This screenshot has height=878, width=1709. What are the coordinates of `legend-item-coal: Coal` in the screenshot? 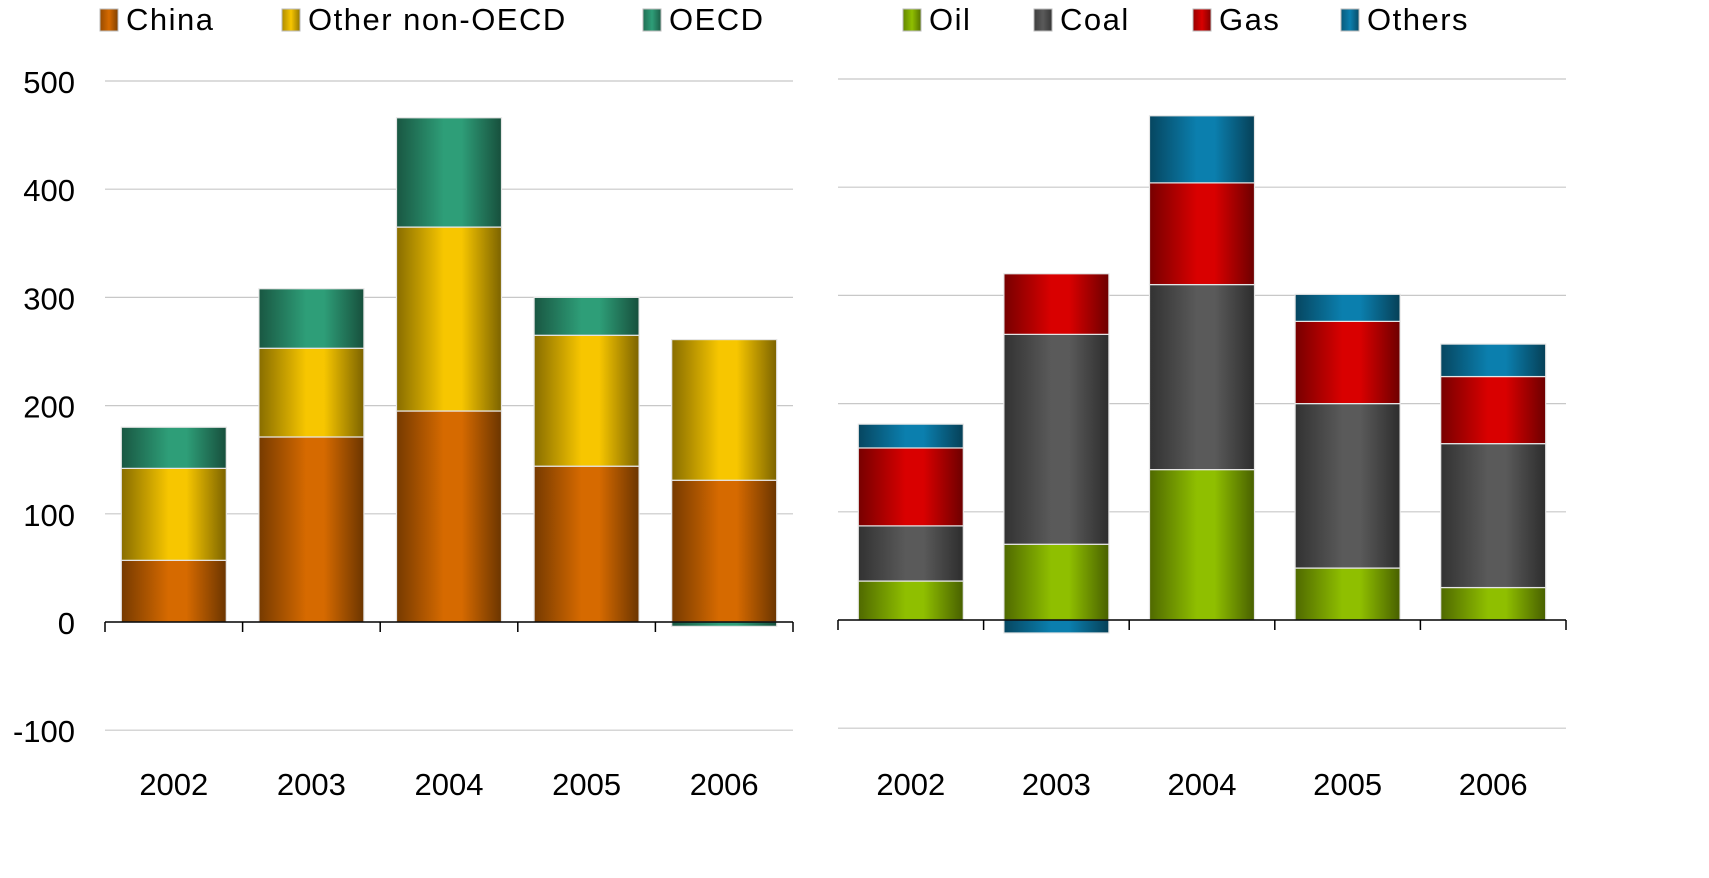 It's located at (1081, 19).